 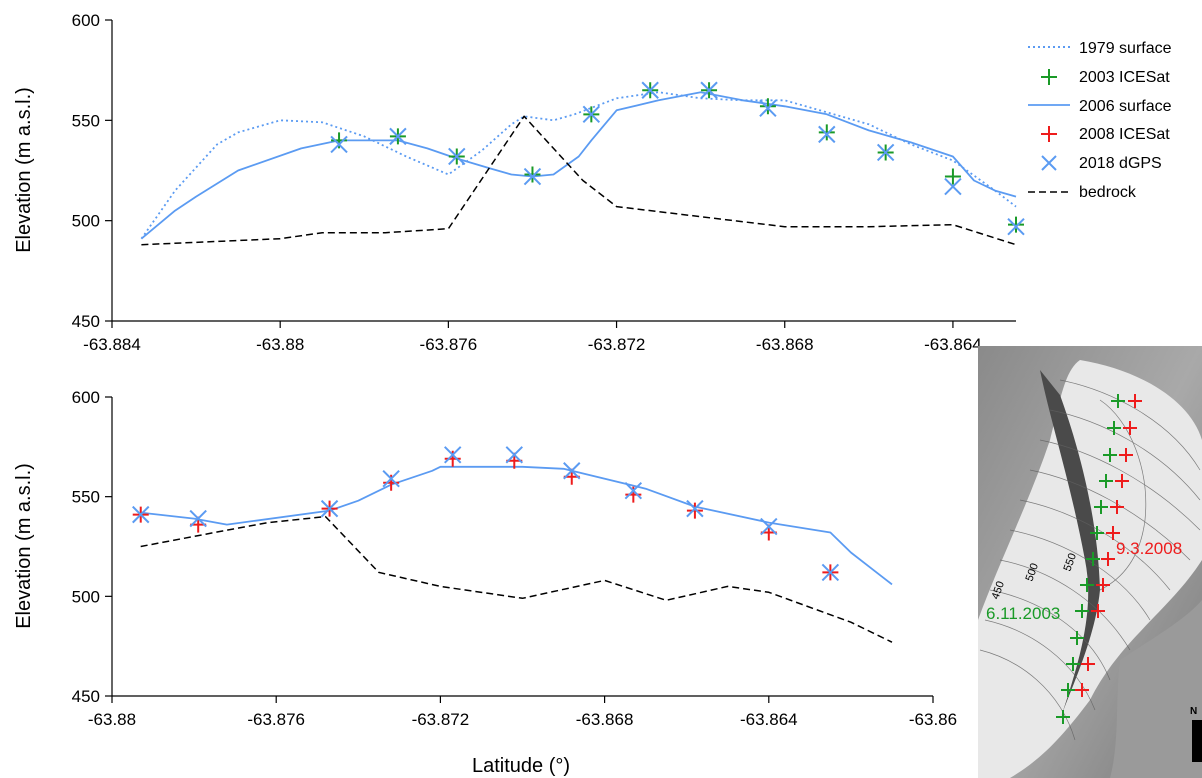 What do you see at coordinates (86, 120) in the screenshot?
I see `top-y-tick-label: 550` at bounding box center [86, 120].